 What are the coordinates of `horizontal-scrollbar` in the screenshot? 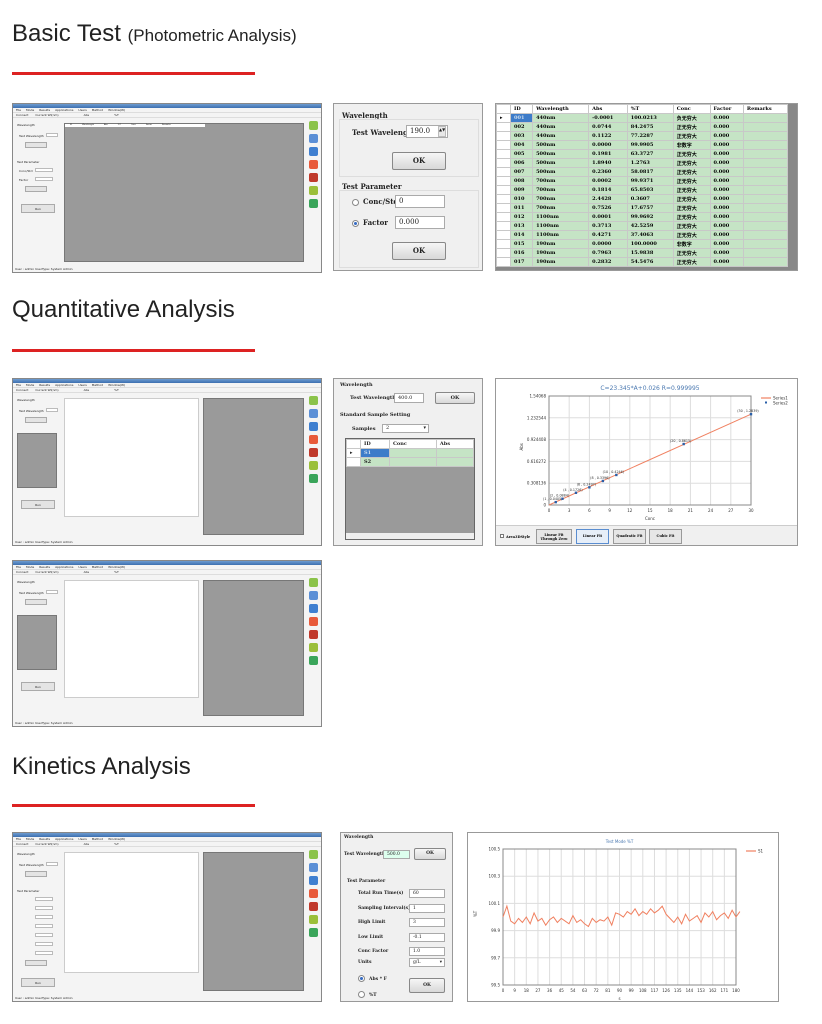 It's located at (410, 536).